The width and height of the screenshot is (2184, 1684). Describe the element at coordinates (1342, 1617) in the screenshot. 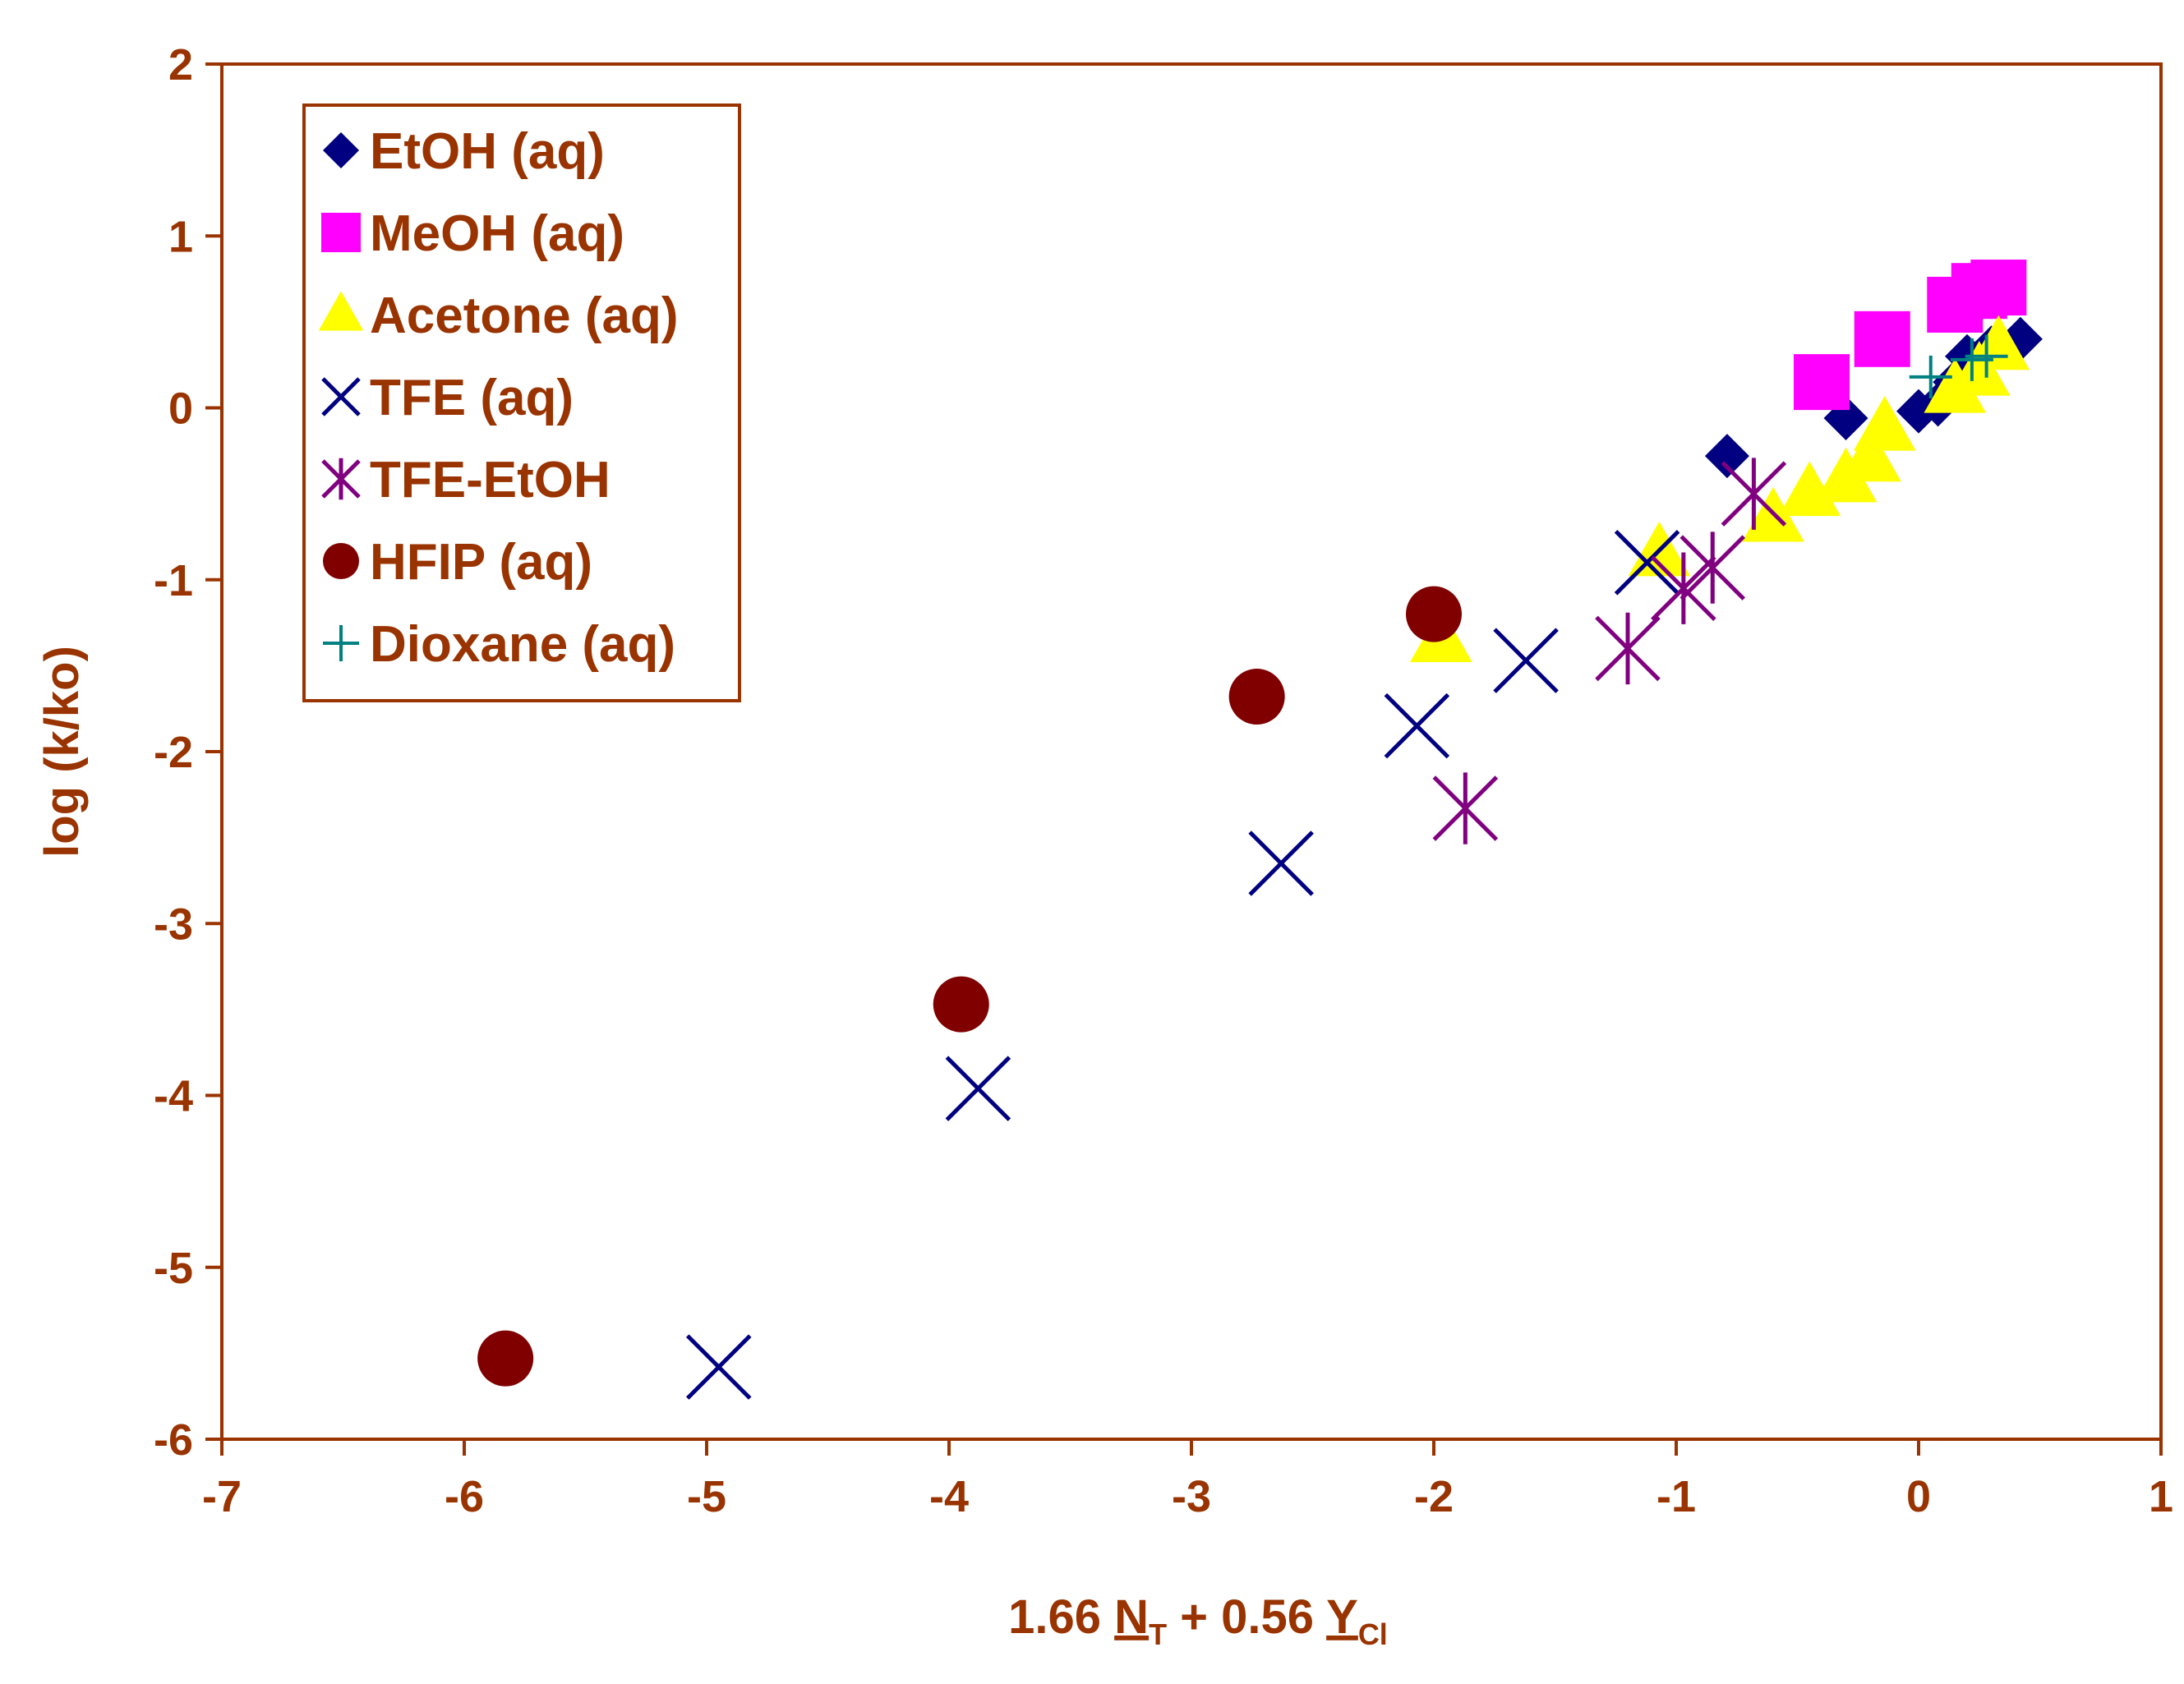

I see `x-axis-label-part: Y` at that location.